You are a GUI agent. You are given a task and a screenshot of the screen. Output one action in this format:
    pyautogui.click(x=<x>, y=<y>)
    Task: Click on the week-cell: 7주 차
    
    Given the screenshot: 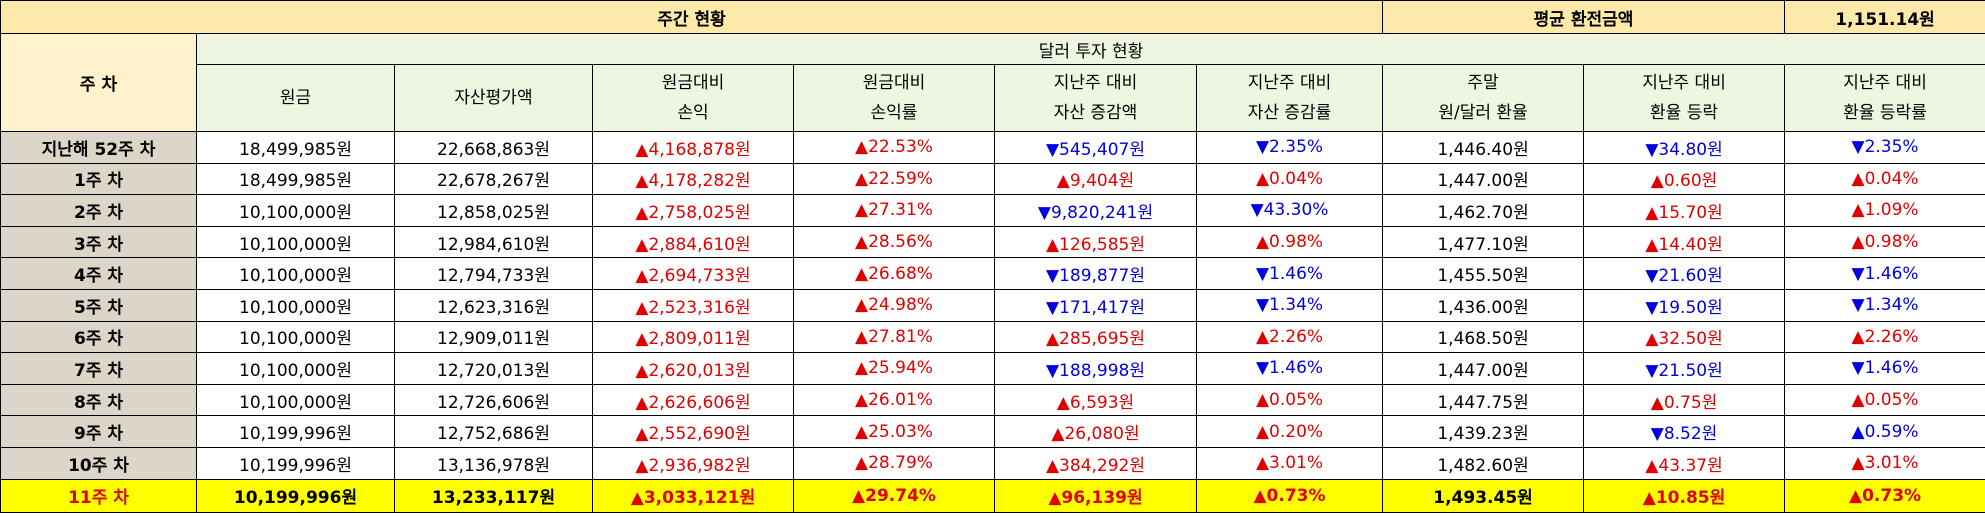 What is the action you would take?
    pyautogui.click(x=98, y=368)
    